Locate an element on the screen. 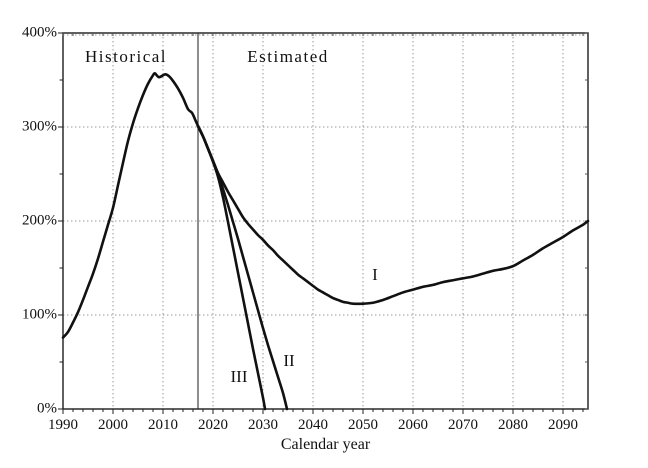 The width and height of the screenshot is (648, 468). x-tick-label: 2060 is located at coordinates (413, 425).